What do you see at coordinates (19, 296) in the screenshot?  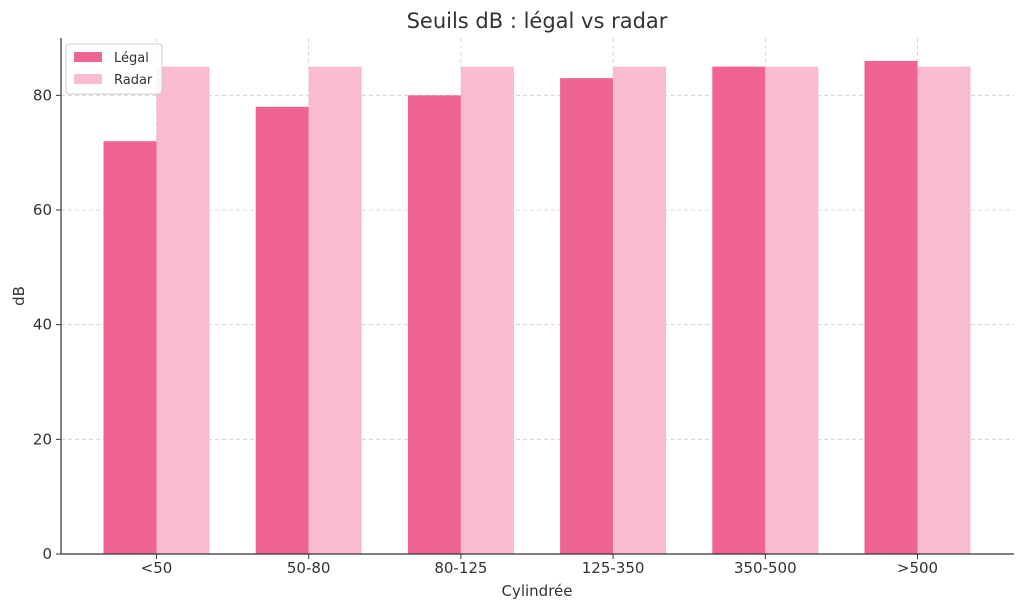 I see `y-axis-label: dB` at bounding box center [19, 296].